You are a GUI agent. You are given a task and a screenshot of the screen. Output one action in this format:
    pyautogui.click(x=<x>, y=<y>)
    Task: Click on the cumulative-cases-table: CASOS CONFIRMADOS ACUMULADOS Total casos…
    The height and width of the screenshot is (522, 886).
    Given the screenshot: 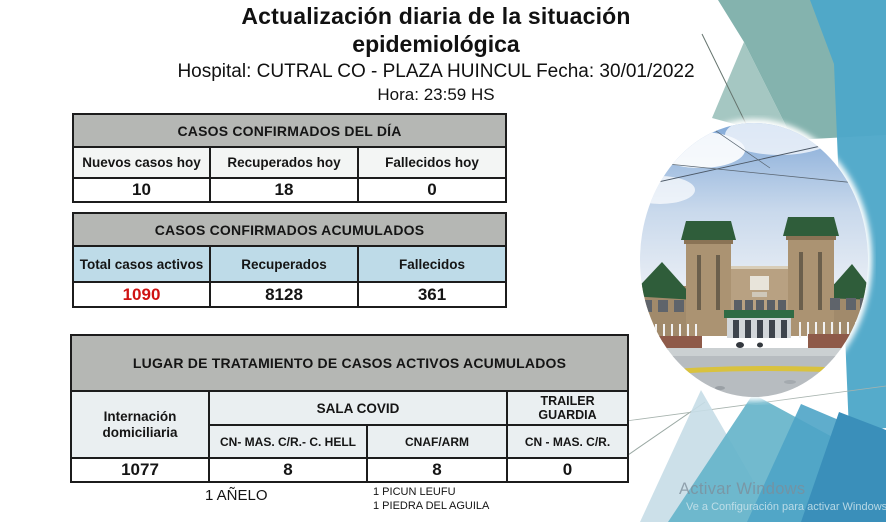 What is the action you would take?
    pyautogui.click(x=289, y=260)
    